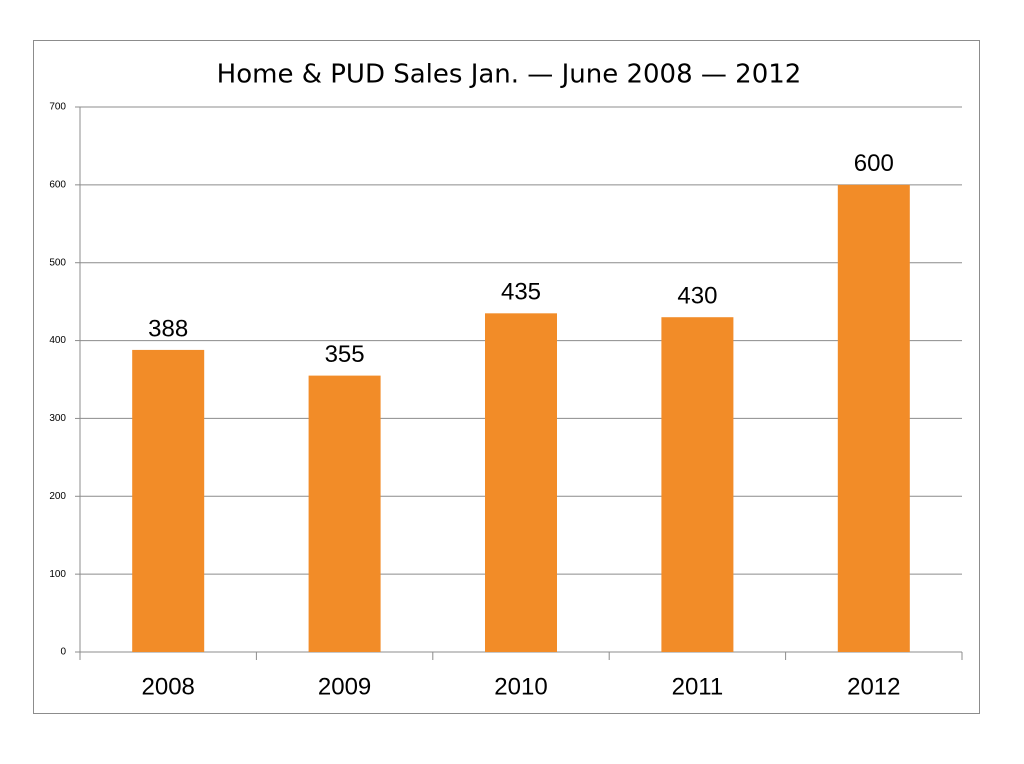  Describe the element at coordinates (698, 686) in the screenshot. I see `x-tick-label: 2011` at that location.